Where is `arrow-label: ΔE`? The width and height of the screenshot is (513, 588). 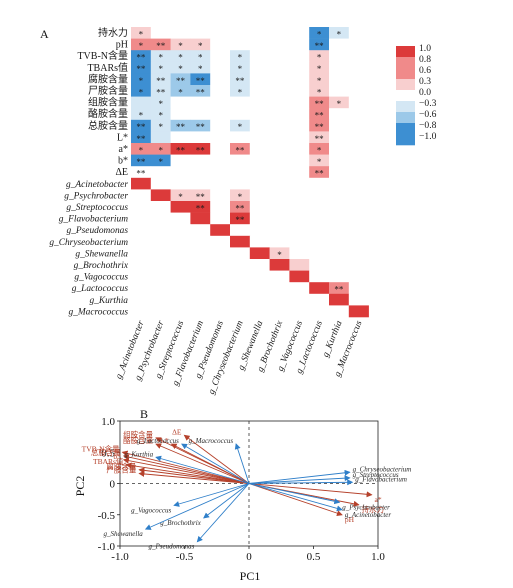 arrow-label: ΔE is located at coordinates (177, 431).